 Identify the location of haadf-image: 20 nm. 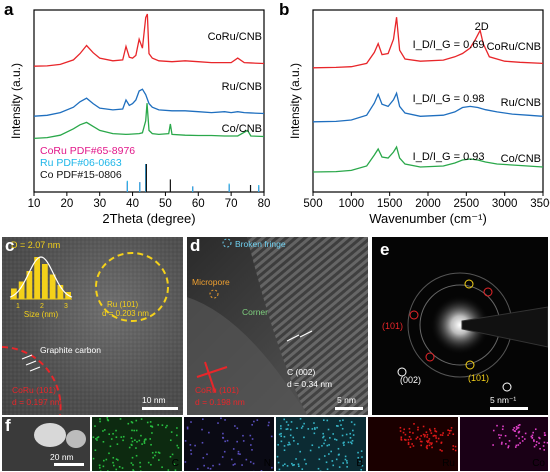
(46, 444).